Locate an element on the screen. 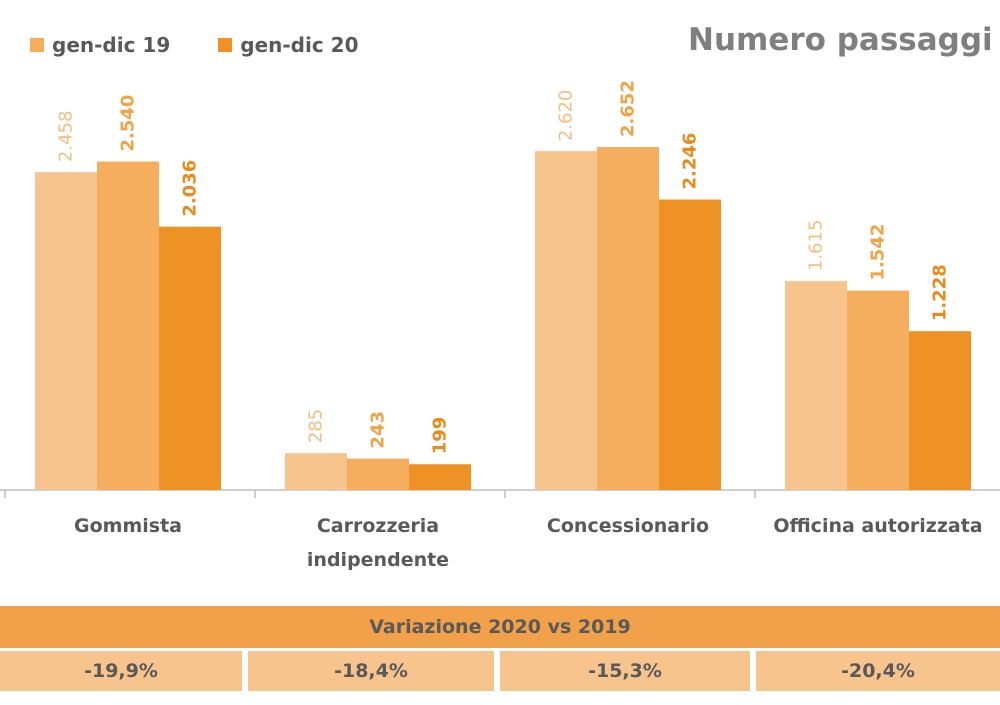 Image resolution: width=1000 pixels, height=705 pixels. variation-row: -19,9% -18,4% -15,3% -20,4% is located at coordinates (500, 671).